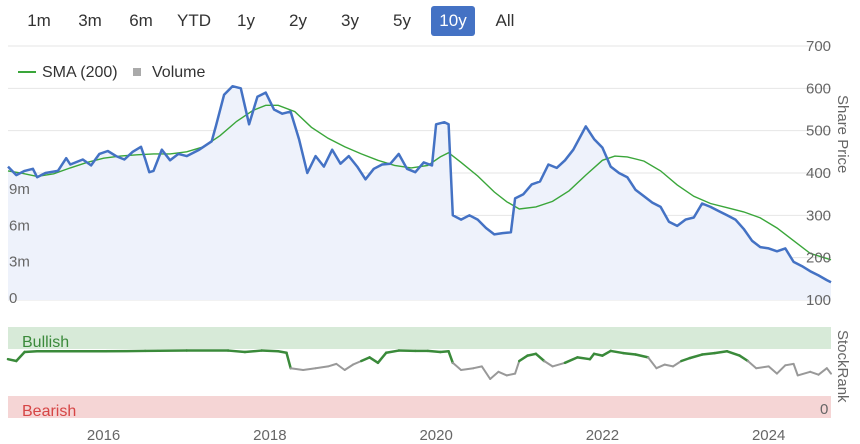 This screenshot has height=444, width=860. I want to click on x-tick-2016: 2016, so click(103, 435).